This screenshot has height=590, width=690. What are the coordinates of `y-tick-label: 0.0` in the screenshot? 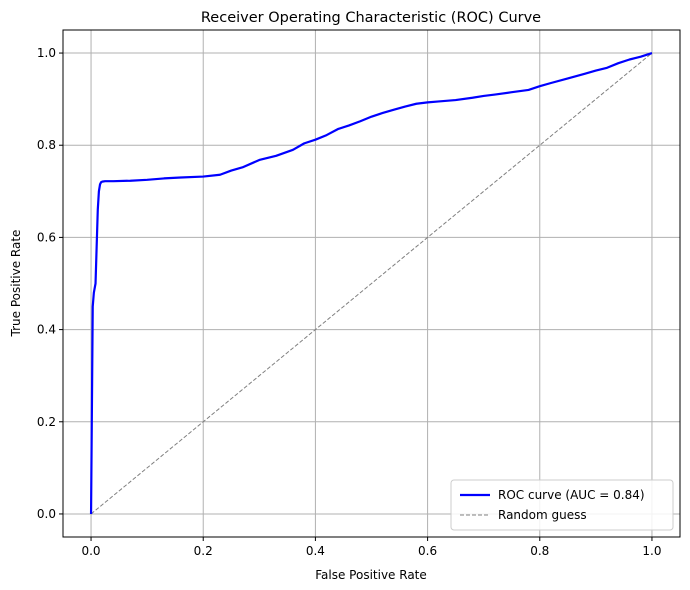 It's located at (46, 514).